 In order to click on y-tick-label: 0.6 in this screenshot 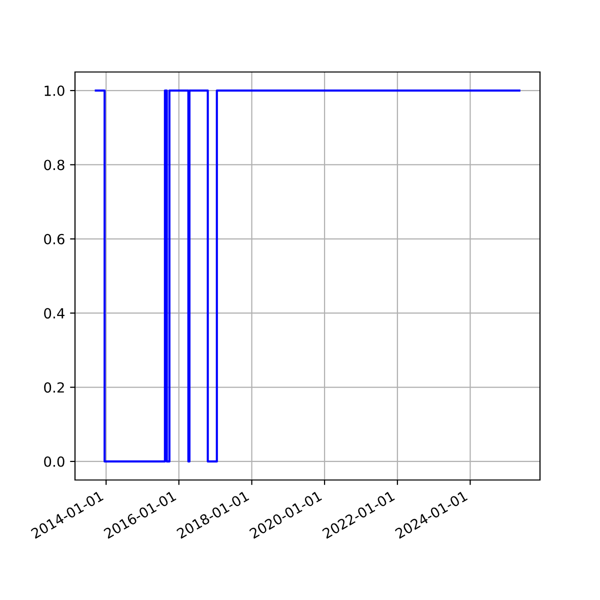, I will do `click(54, 239)`.